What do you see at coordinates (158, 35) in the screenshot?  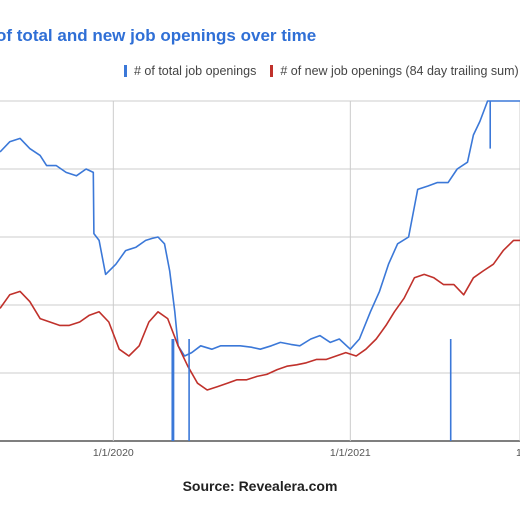 I see `chart-title: of total and new job openings over time` at bounding box center [158, 35].